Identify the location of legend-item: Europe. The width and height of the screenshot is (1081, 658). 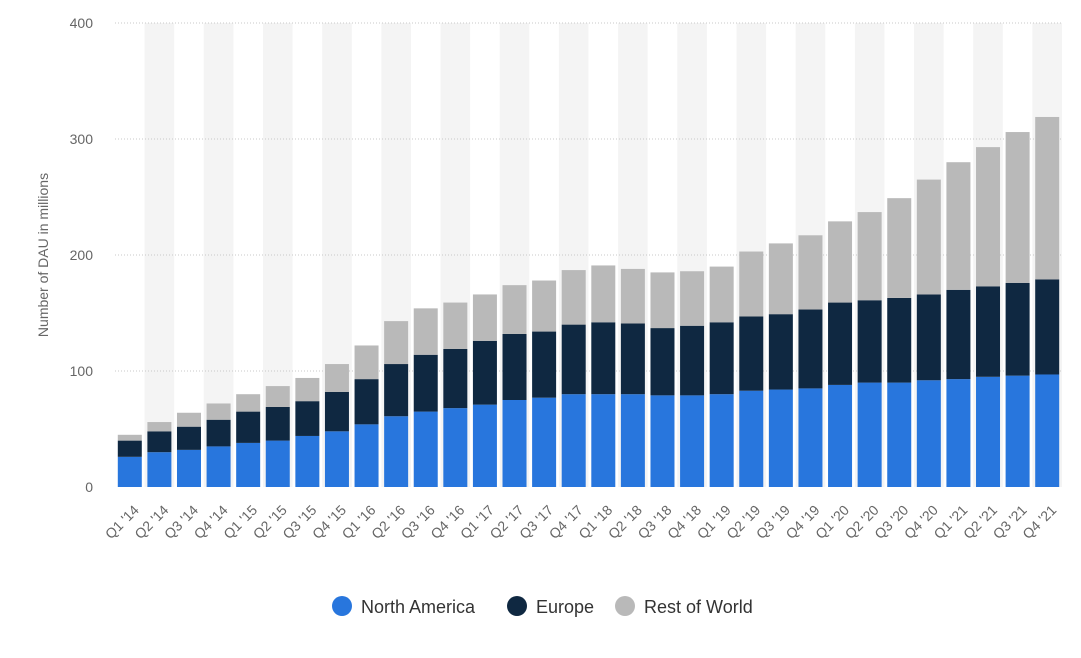
(550, 606).